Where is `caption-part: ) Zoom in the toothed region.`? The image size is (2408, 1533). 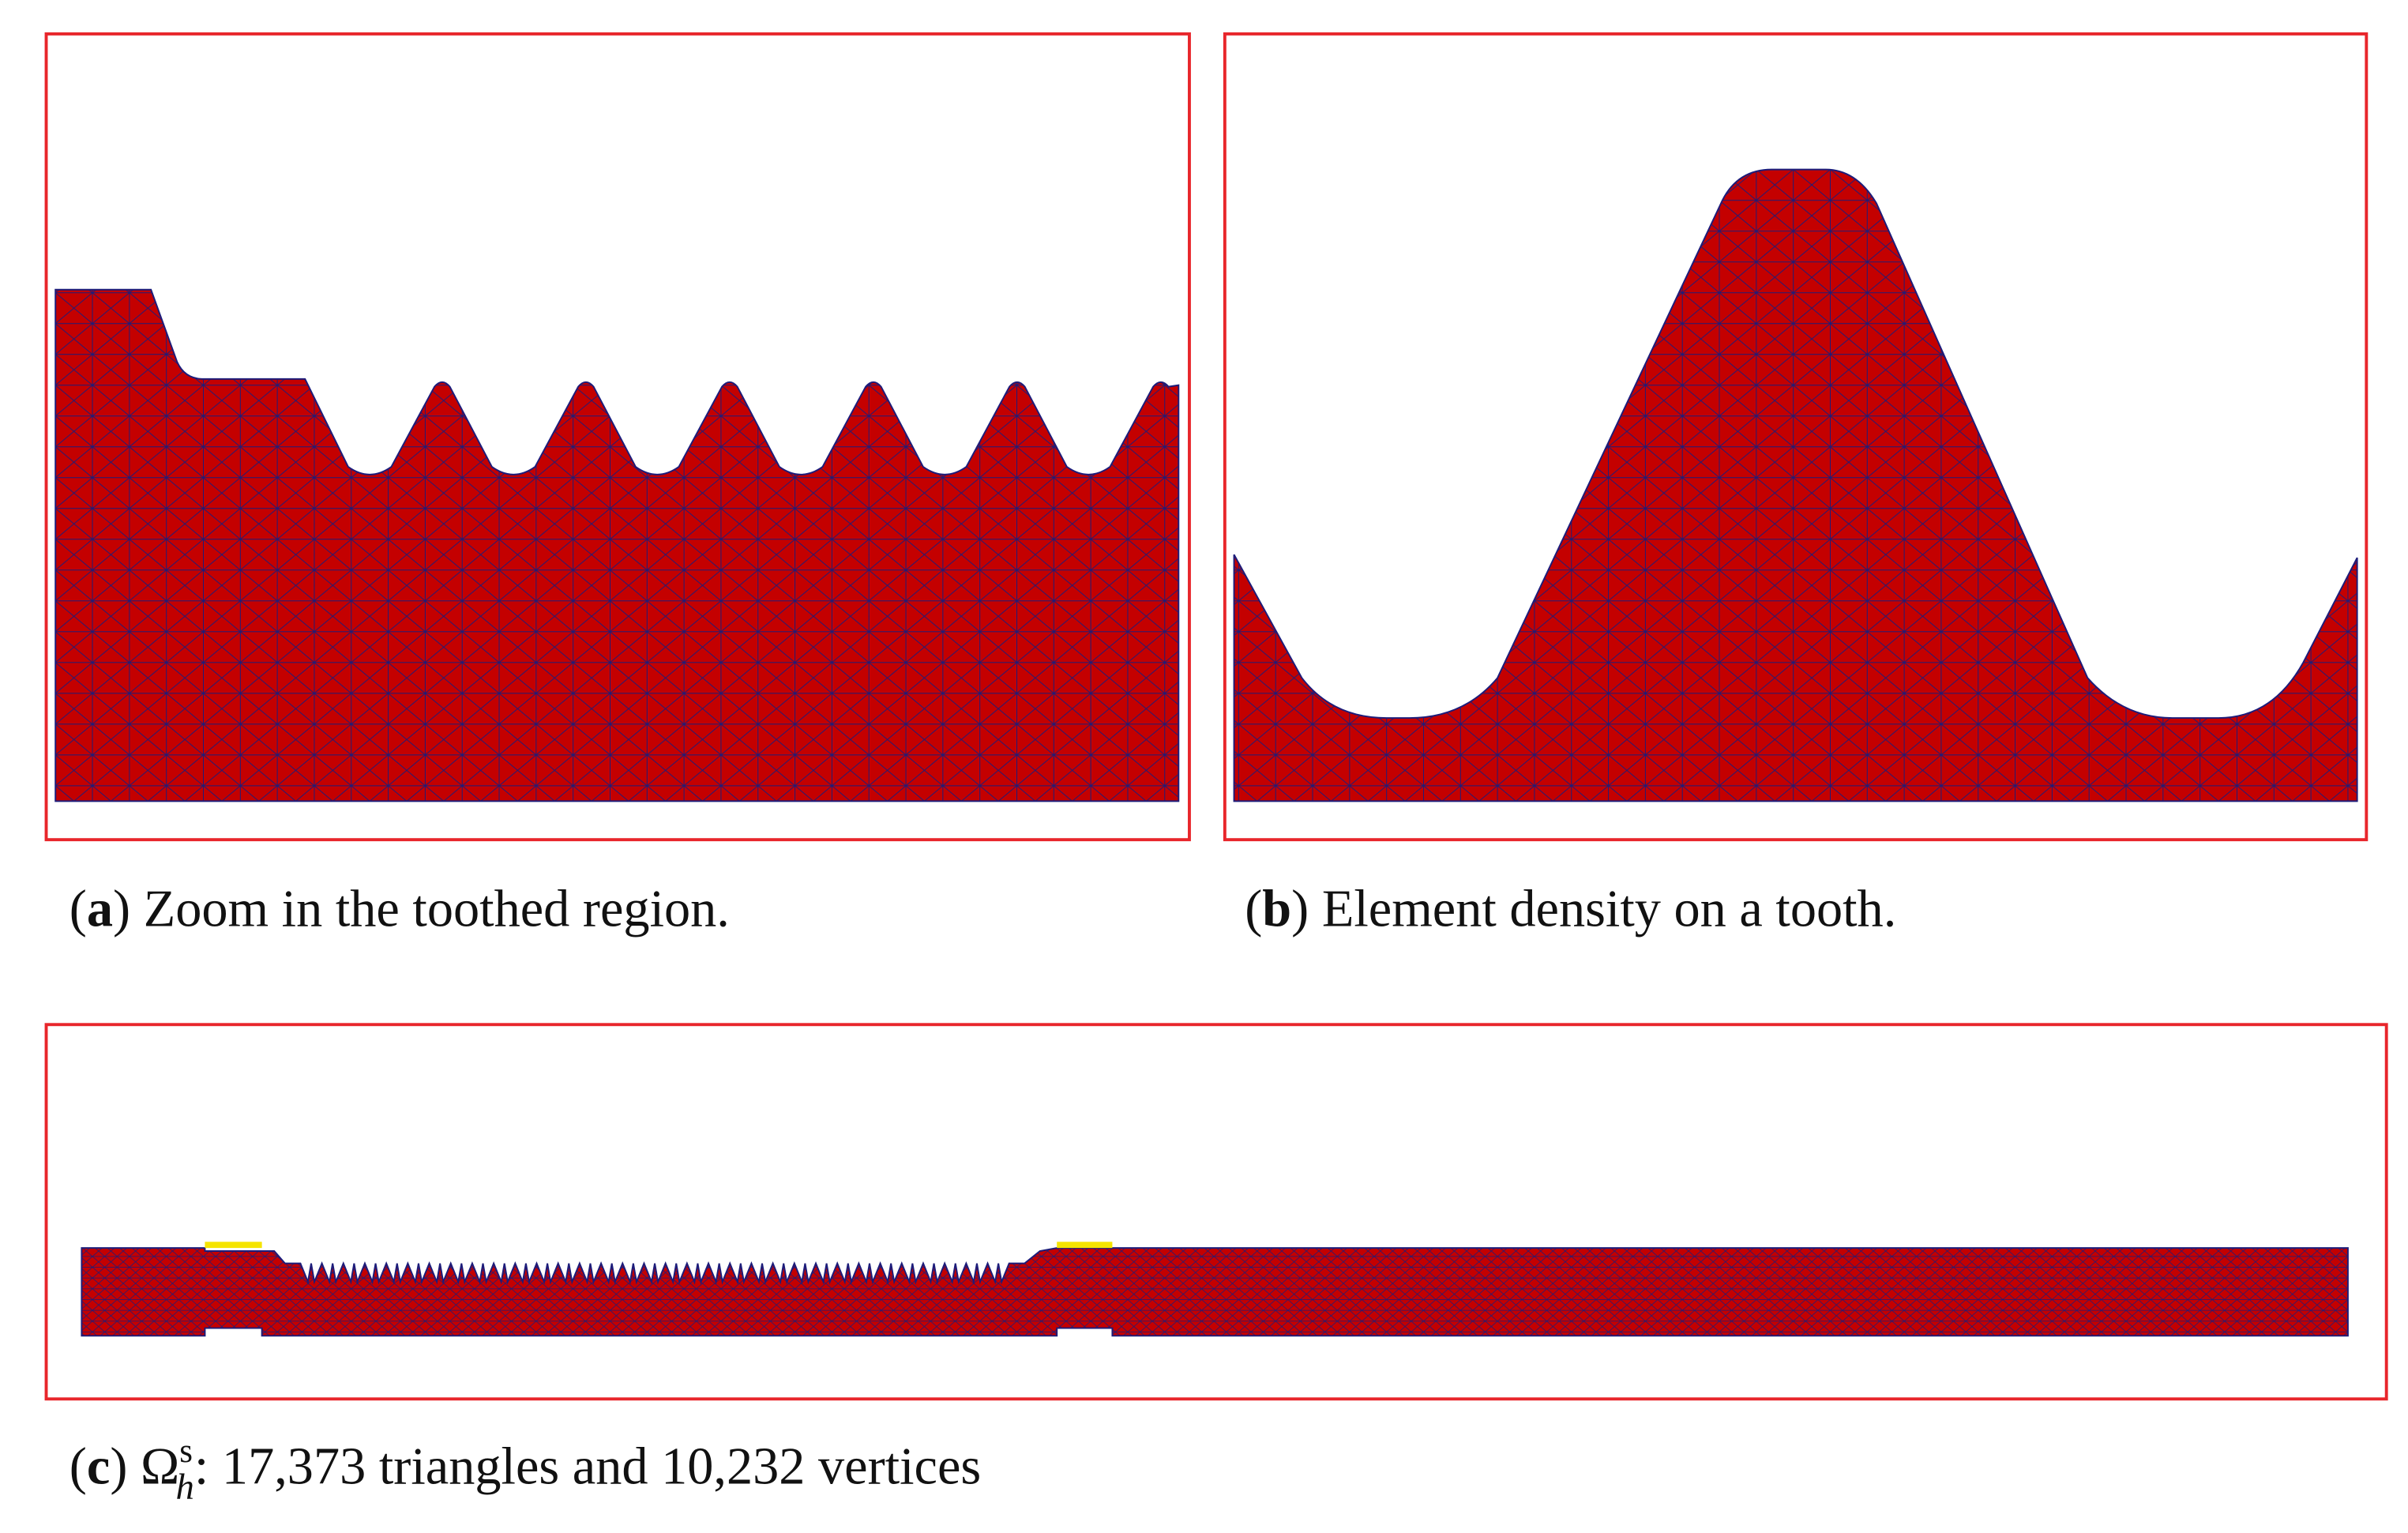
caption-part: ) Zoom in the toothed region. is located at coordinates (422, 909).